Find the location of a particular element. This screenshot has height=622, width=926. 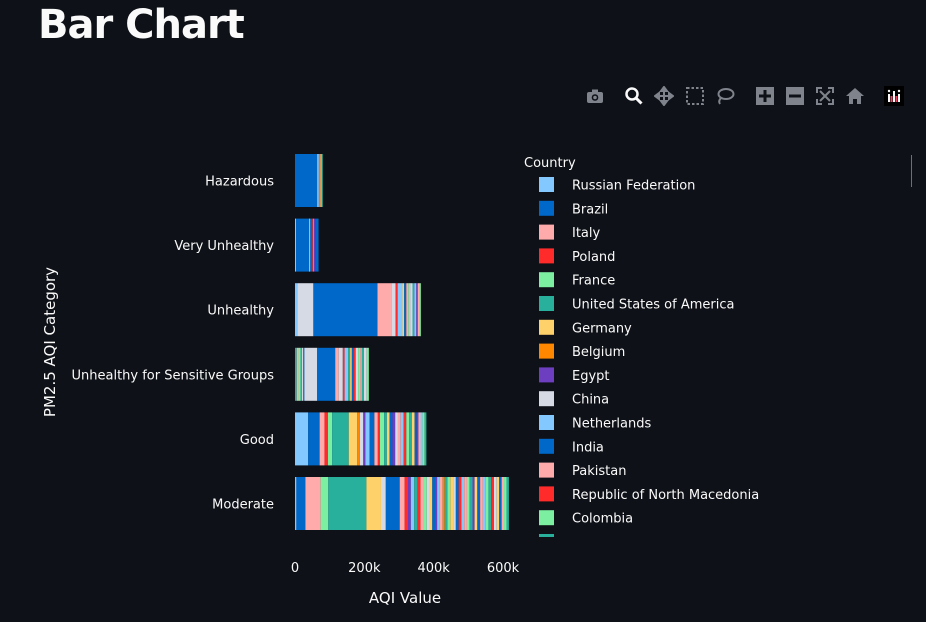

legend-item-label: Republic of North Macedonia is located at coordinates (665, 495).